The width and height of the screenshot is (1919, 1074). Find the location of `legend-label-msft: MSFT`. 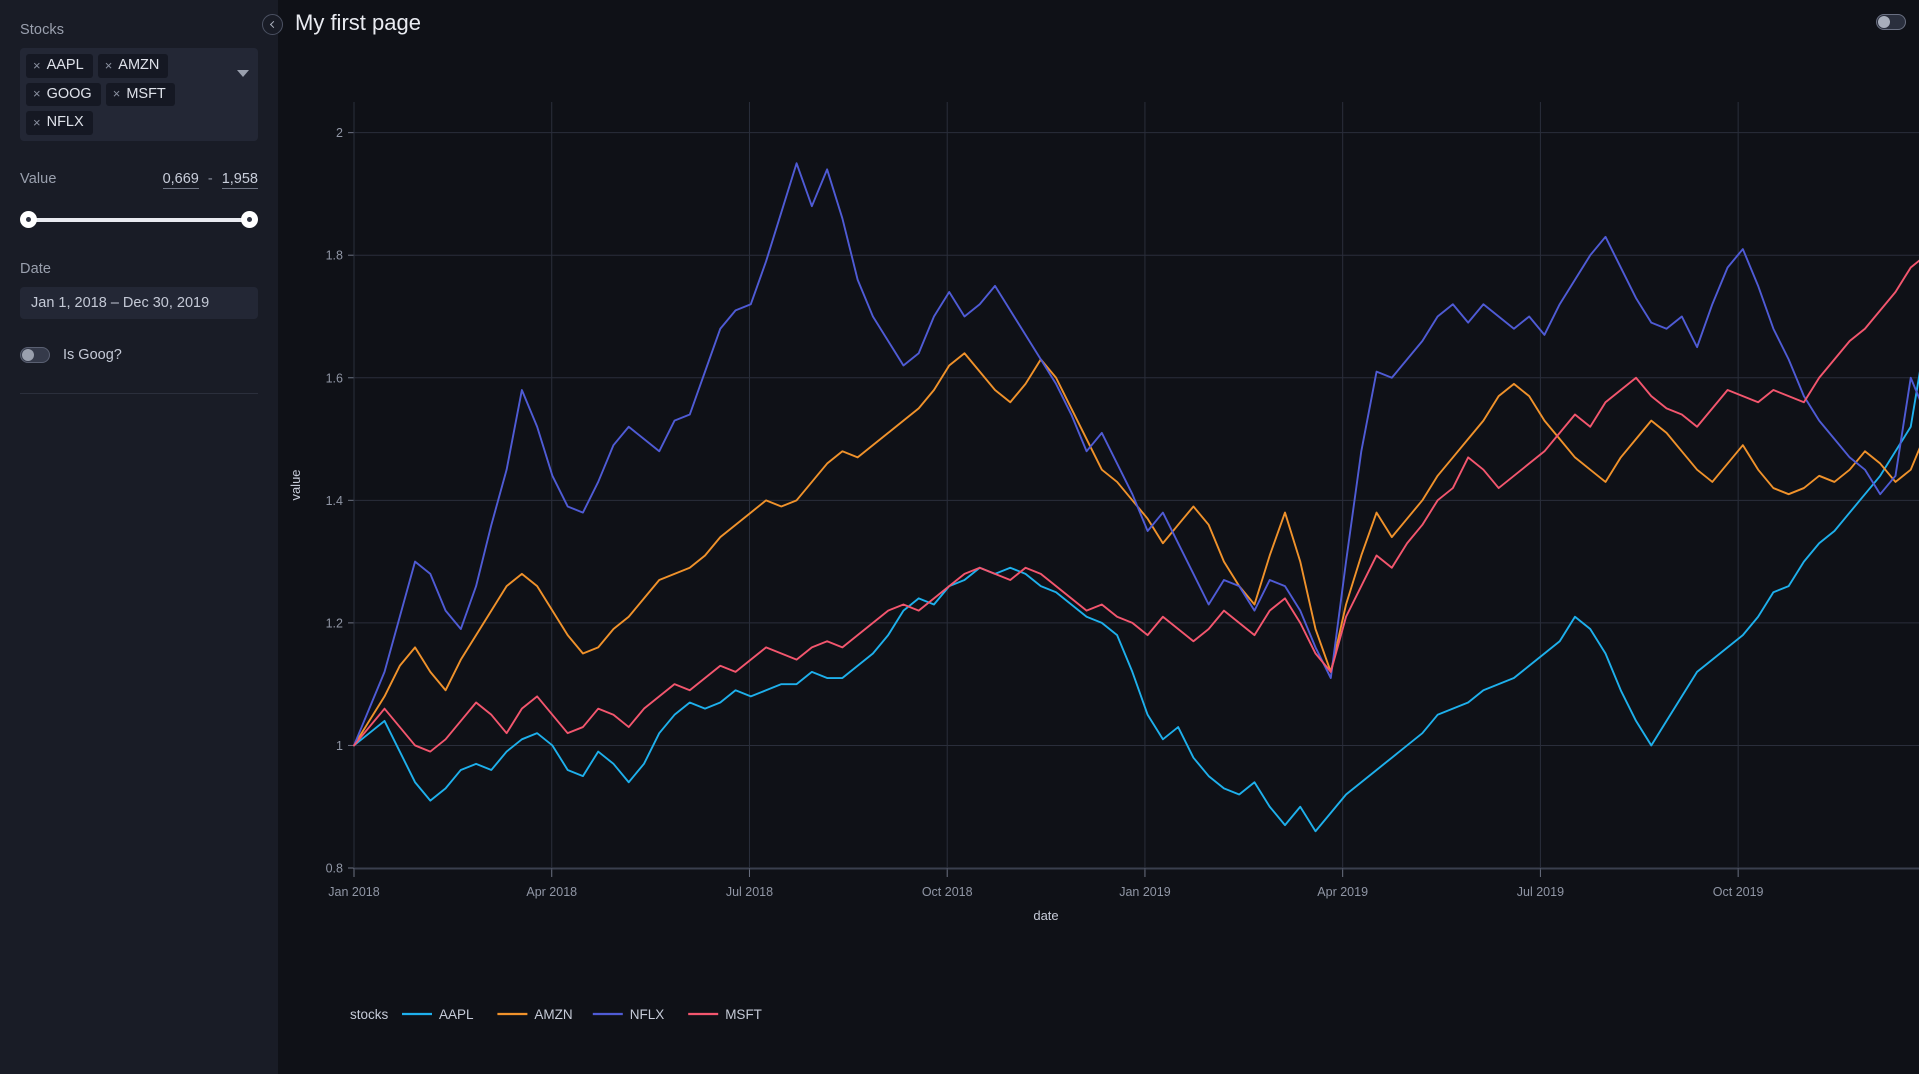

legend-label-msft: MSFT is located at coordinates (743, 1014).